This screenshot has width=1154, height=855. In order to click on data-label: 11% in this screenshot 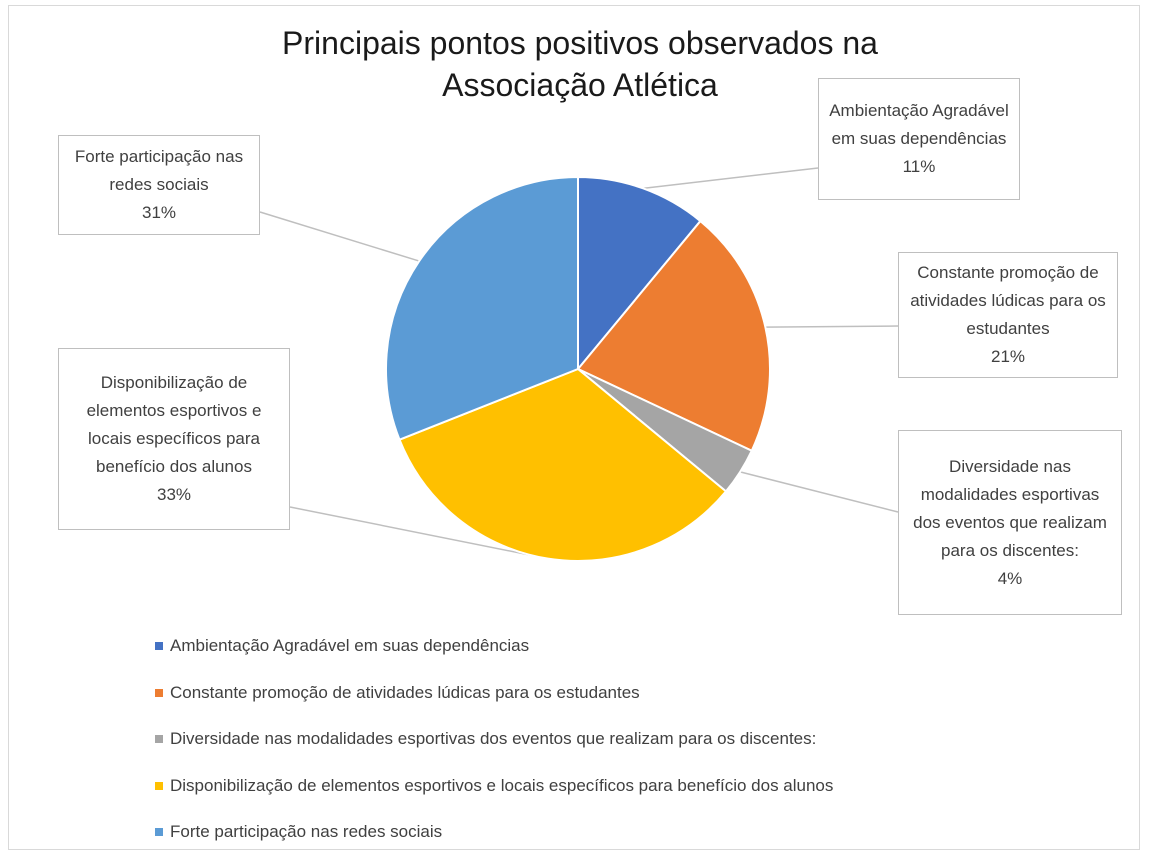, I will do `click(919, 166)`.